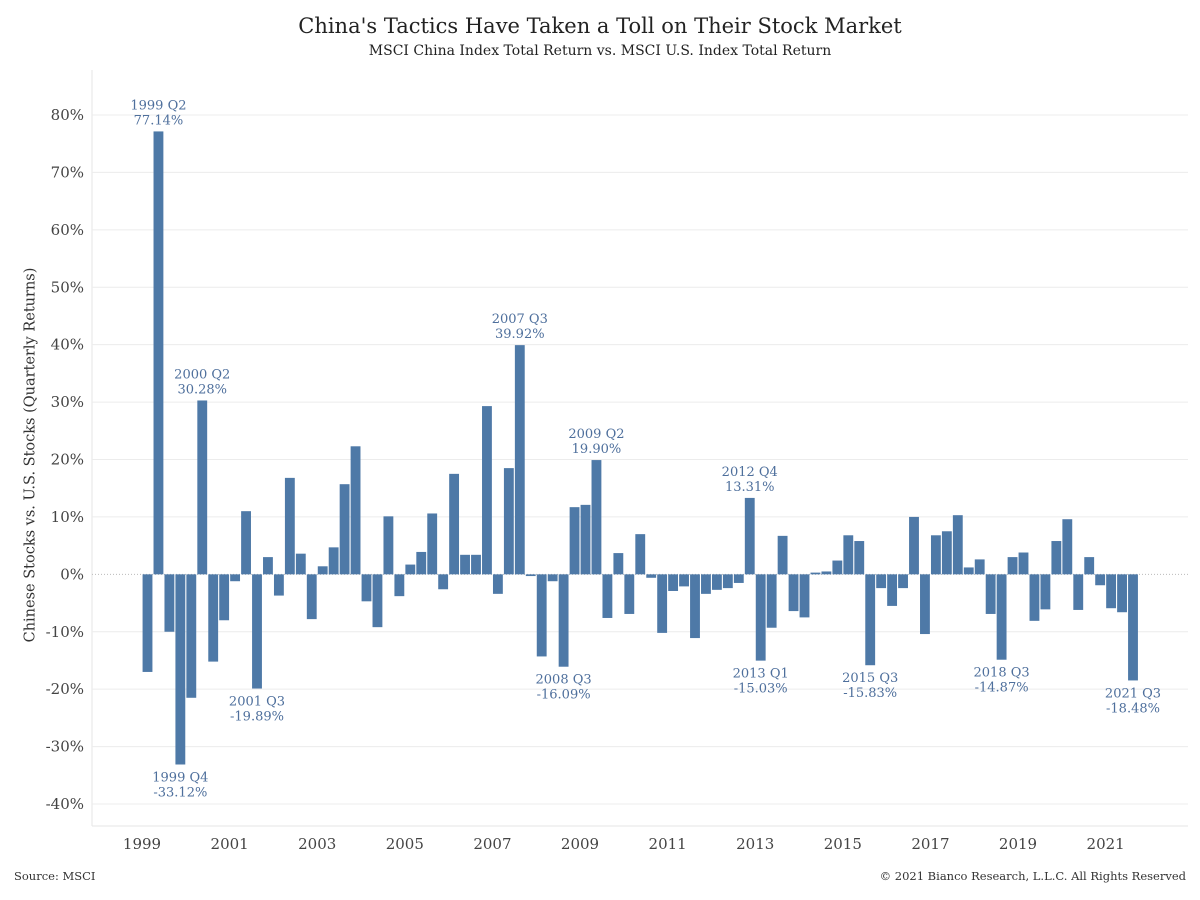  I want to click on x-tick-label: 2003, so click(317, 844).